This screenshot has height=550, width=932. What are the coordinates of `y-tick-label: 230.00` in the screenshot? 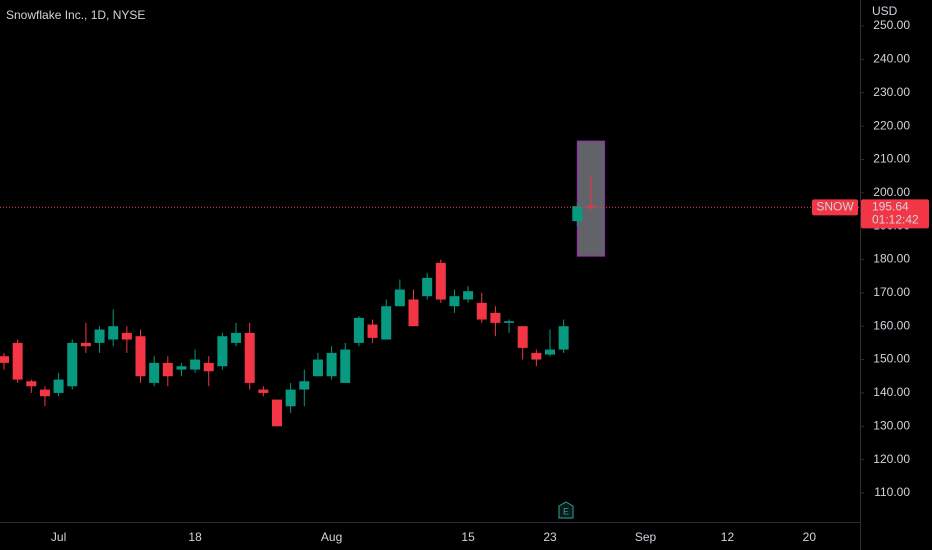 It's located at (891, 92).